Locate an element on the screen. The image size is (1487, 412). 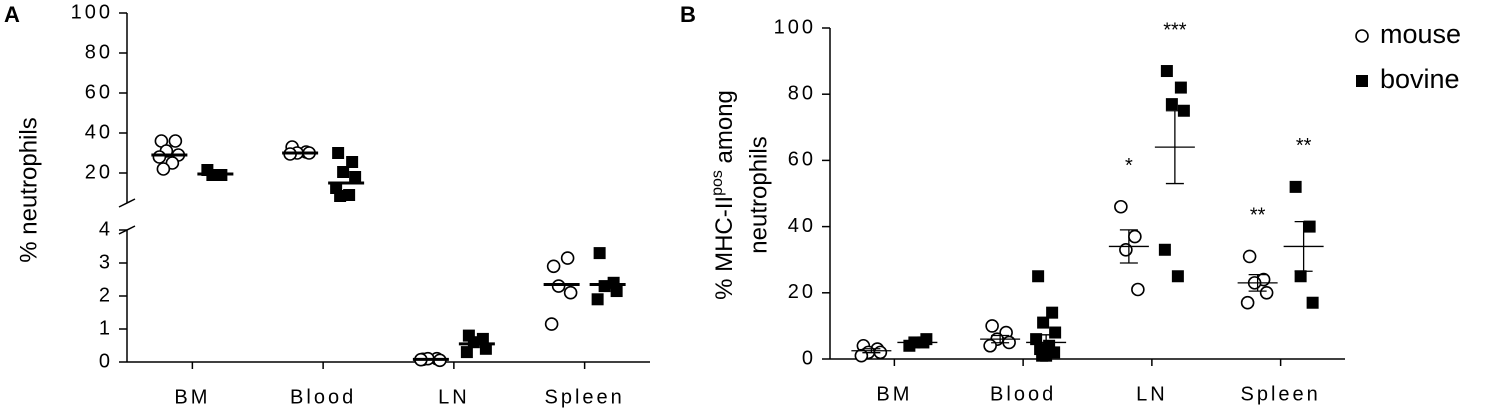
y-tick-label: 1 is located at coordinates (106, 328).